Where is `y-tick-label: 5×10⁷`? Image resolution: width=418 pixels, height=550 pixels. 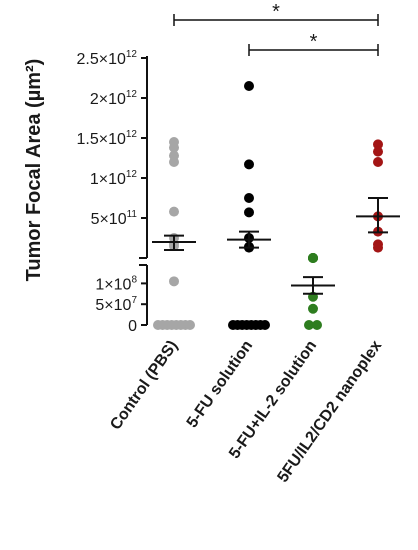 y-tick-label: 5×10⁷ is located at coordinates (116, 304).